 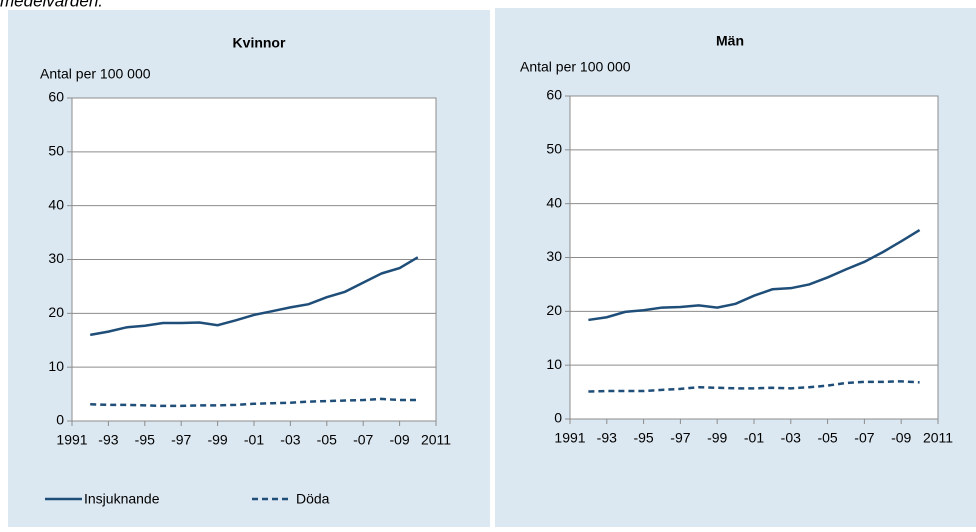 I want to click on legend-label: Döda, so click(x=313, y=499).